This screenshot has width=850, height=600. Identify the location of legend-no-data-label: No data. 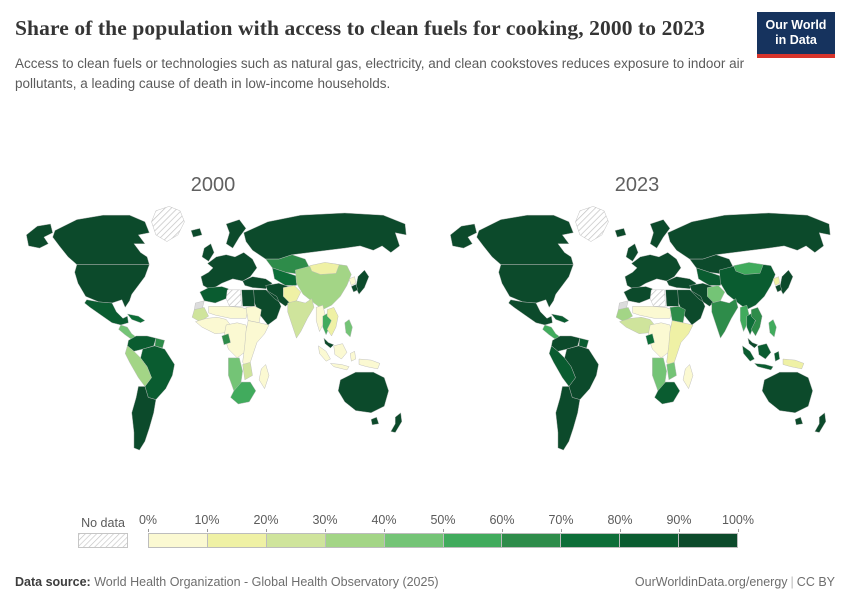
(103, 523).